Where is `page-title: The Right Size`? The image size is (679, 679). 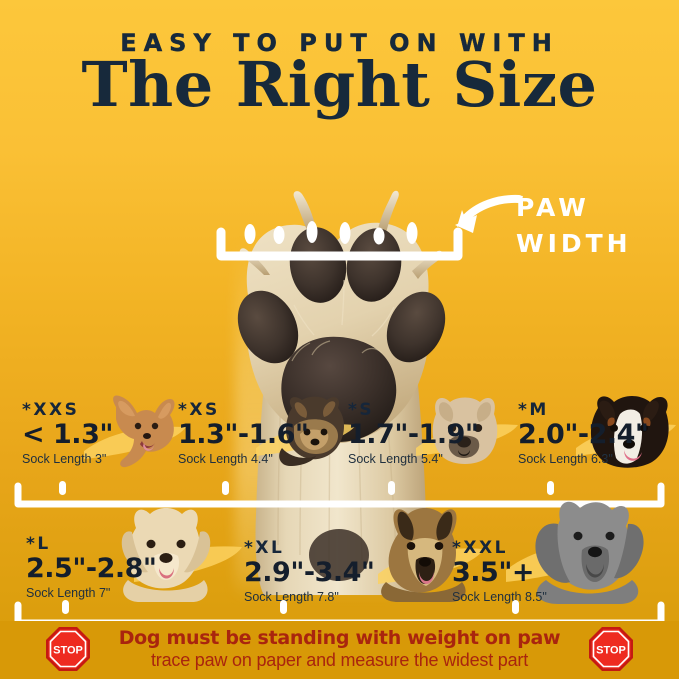 page-title: The Right Size is located at coordinates (339, 84).